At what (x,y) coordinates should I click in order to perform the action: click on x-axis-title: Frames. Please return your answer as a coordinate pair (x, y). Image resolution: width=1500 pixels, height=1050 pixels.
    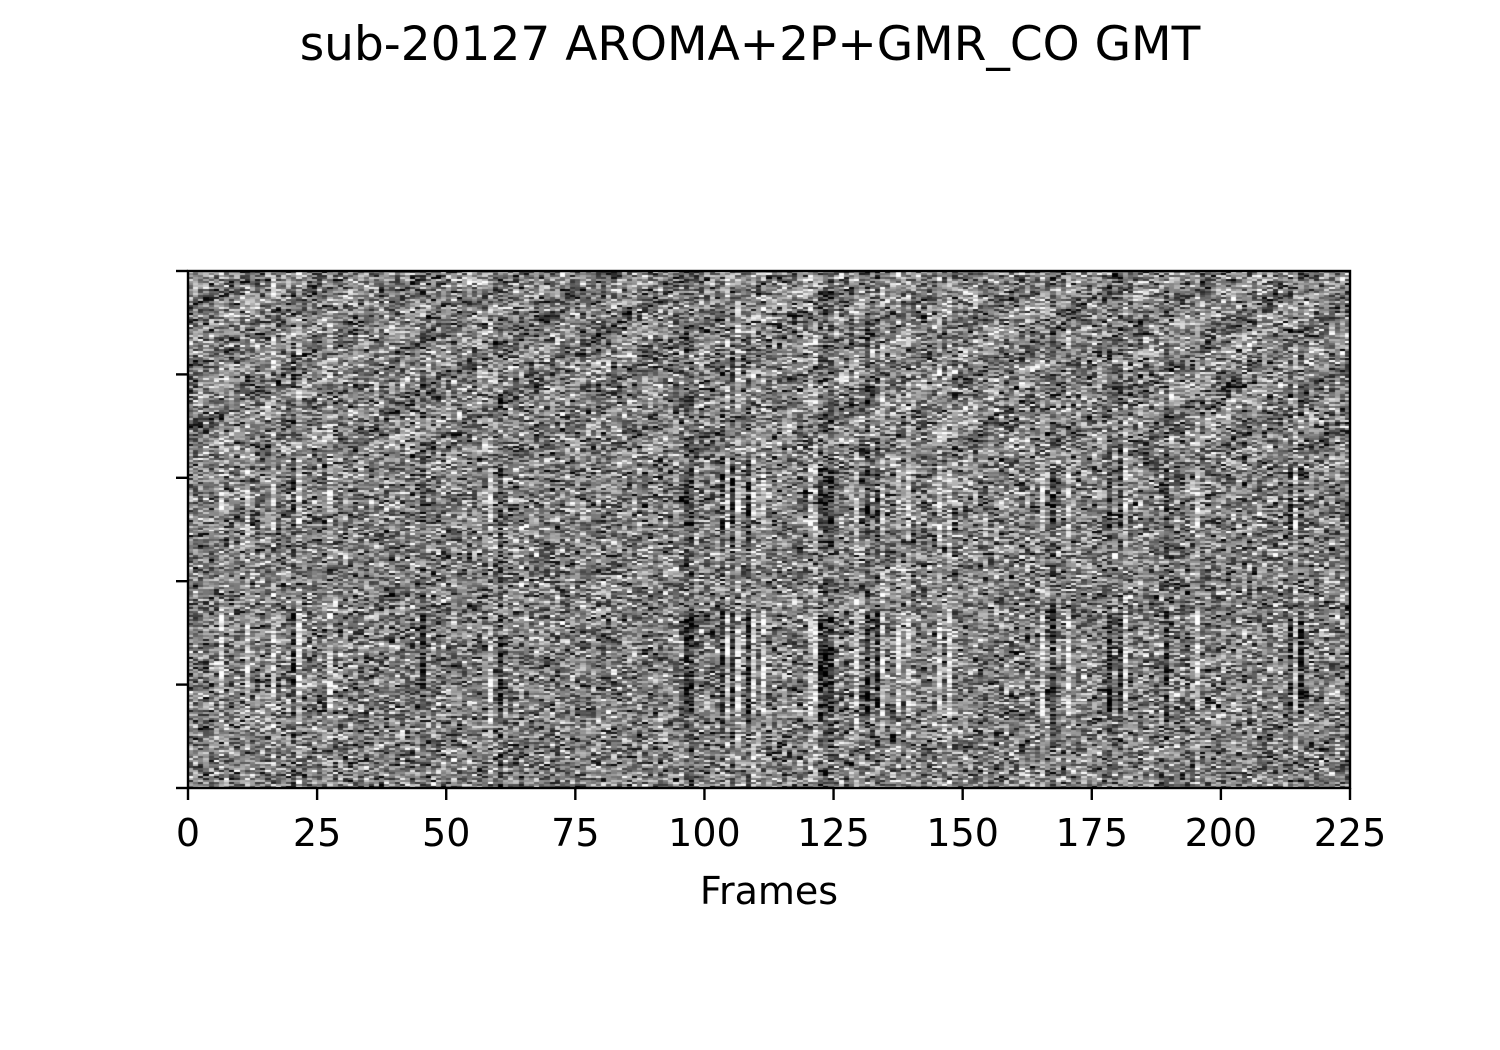
    Looking at the image, I should click on (769, 891).